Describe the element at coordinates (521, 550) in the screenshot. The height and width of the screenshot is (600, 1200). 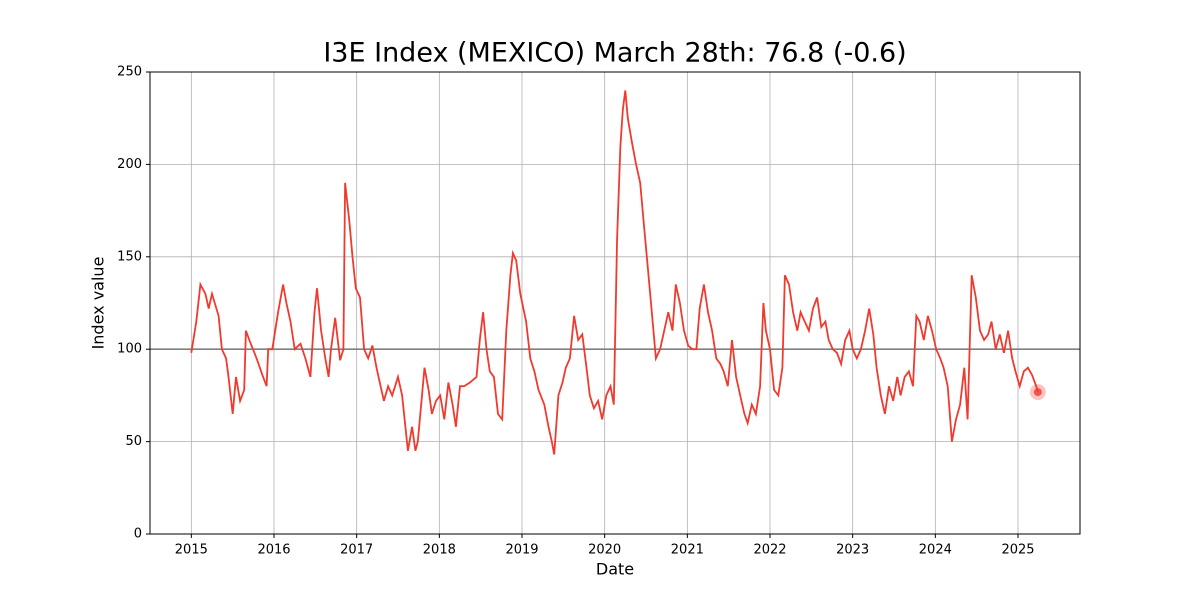
I see `x-tick-label: 2019` at that location.